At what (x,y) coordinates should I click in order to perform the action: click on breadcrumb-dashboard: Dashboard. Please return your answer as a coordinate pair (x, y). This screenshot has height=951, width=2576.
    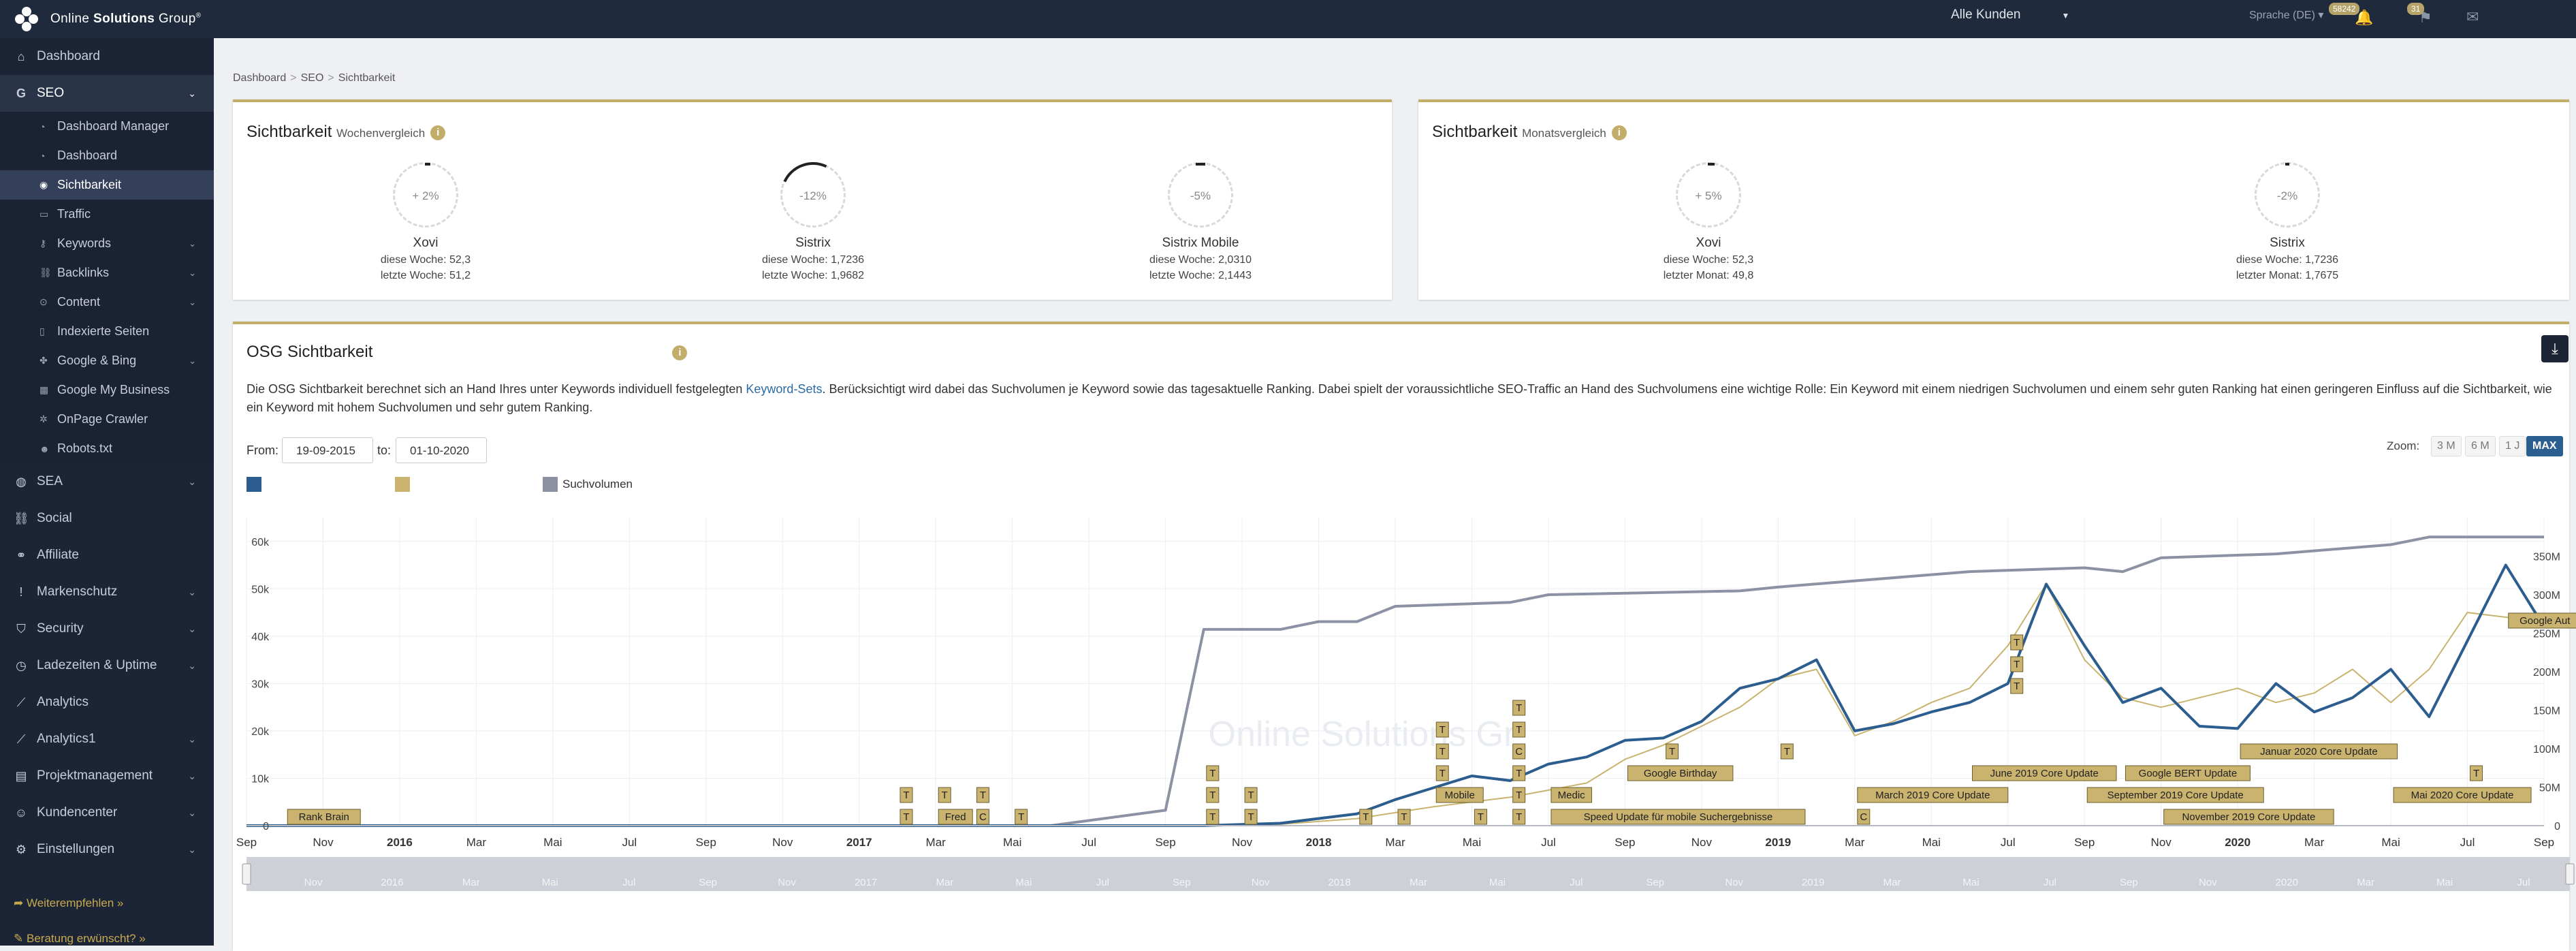
    Looking at the image, I should click on (260, 78).